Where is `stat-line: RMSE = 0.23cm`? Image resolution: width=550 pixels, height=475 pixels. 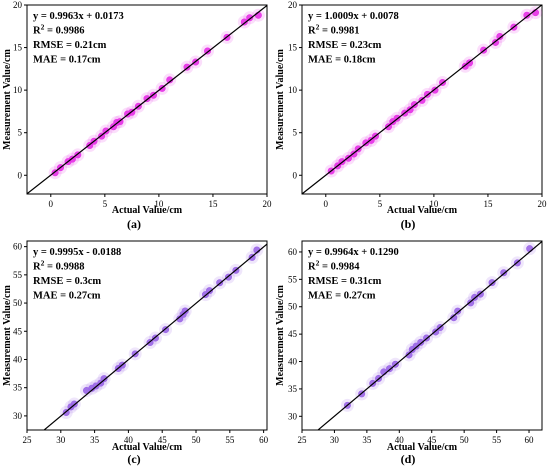 stat-line: RMSE = 0.23cm is located at coordinates (345, 45).